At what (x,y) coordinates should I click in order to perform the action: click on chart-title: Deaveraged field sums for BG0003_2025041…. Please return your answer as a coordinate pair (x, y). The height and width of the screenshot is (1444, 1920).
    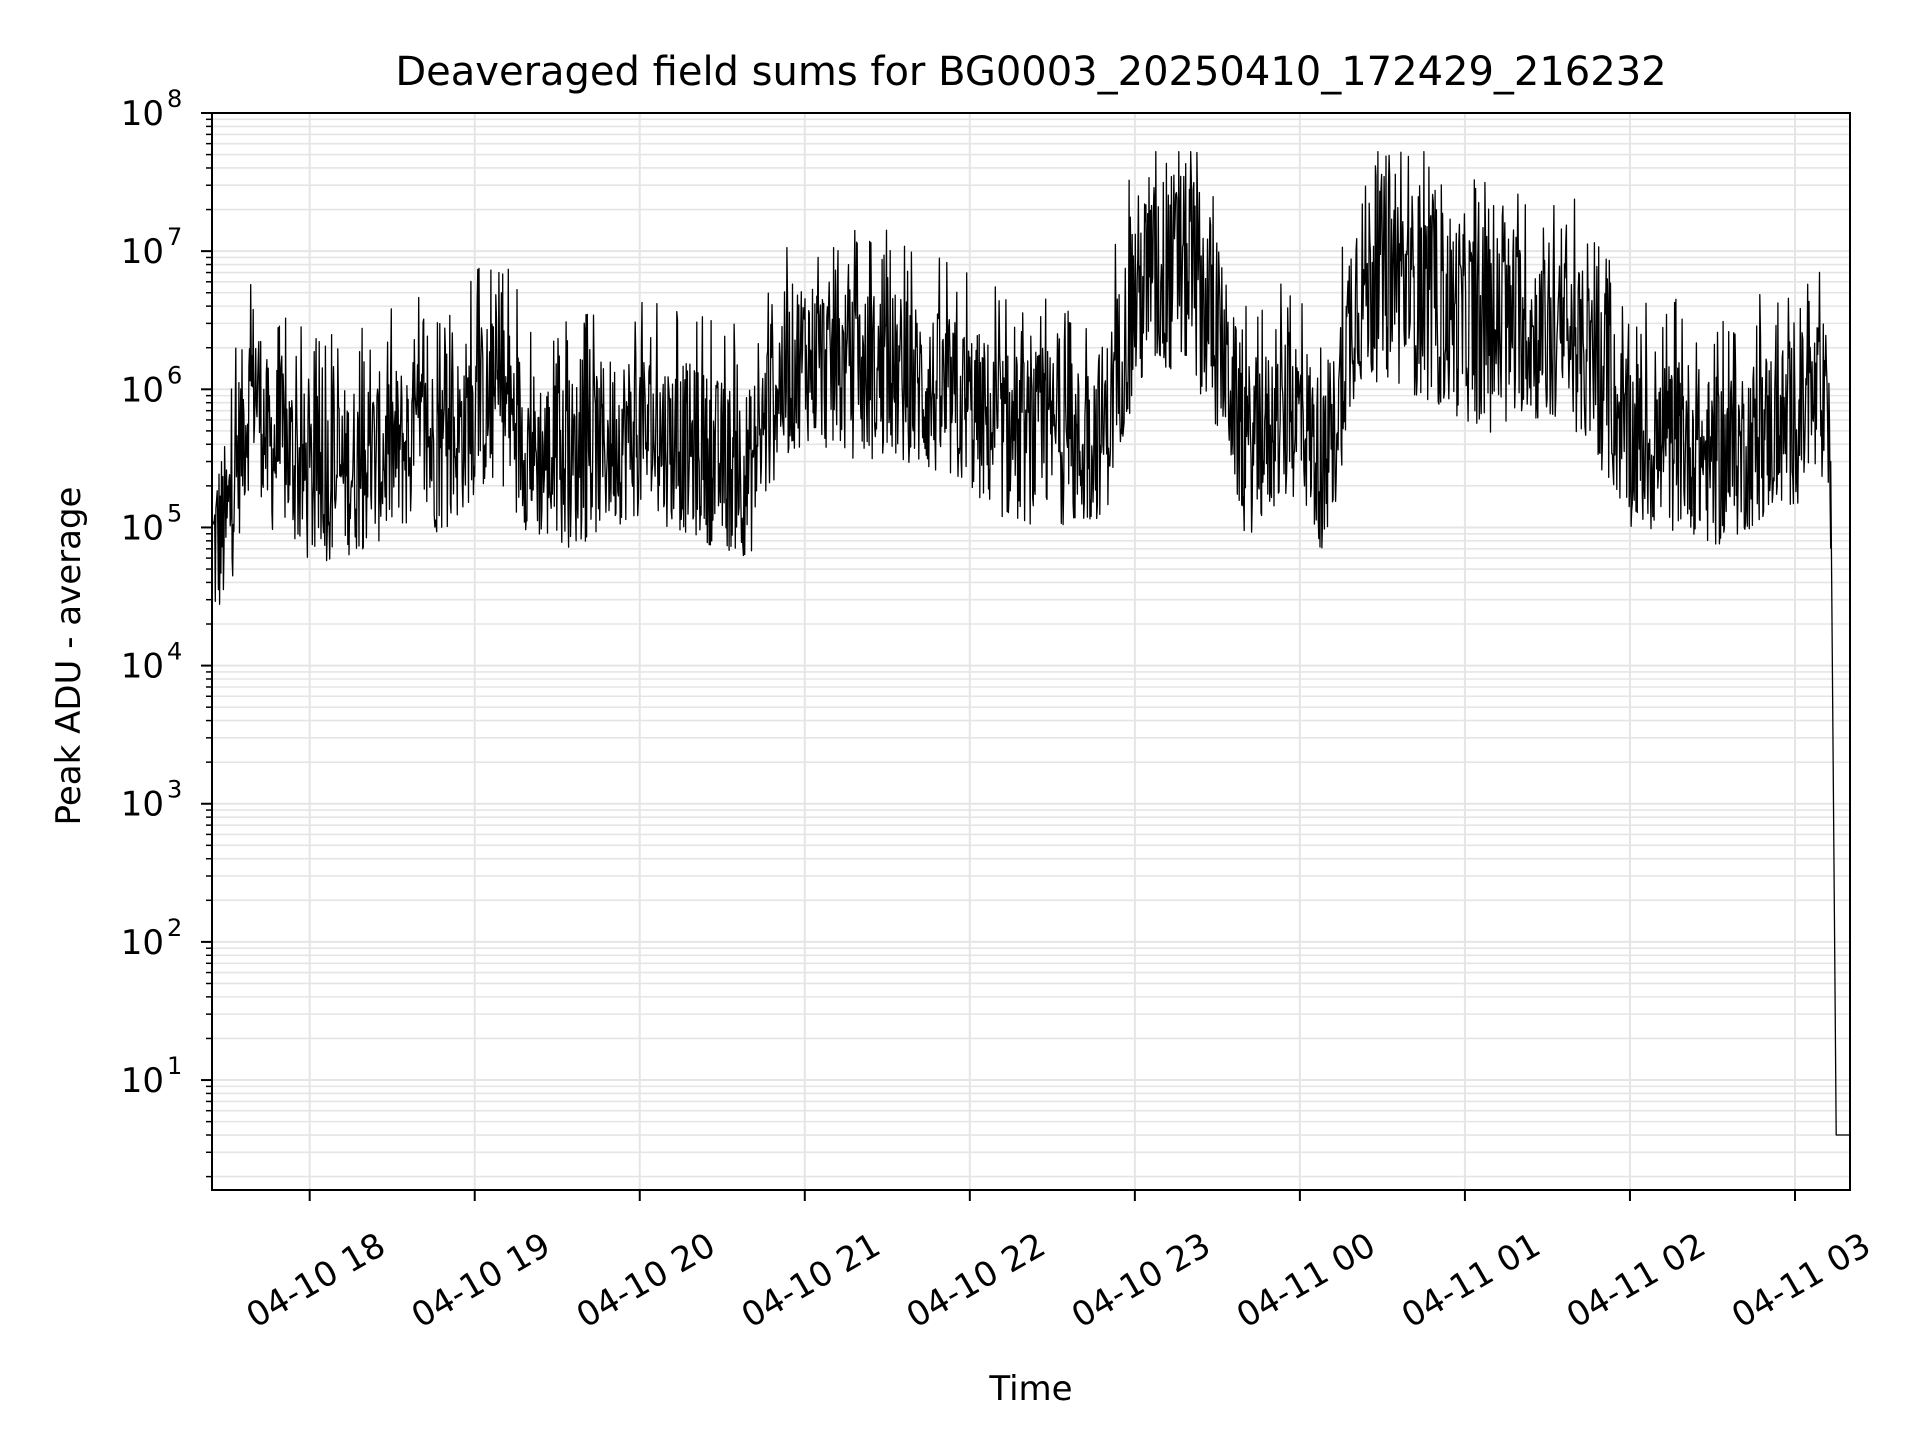
    Looking at the image, I should click on (1030, 72).